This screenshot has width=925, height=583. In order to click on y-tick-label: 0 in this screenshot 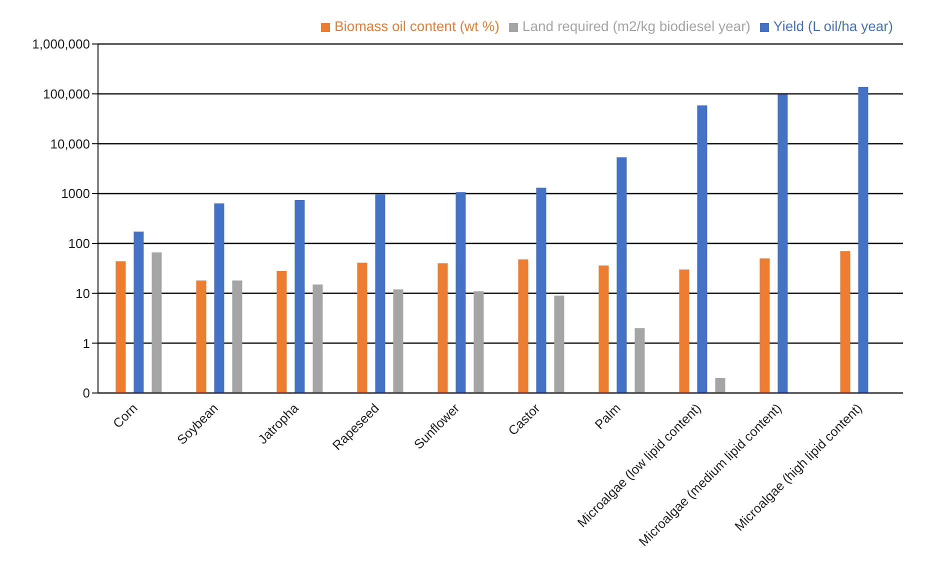, I will do `click(86, 393)`.